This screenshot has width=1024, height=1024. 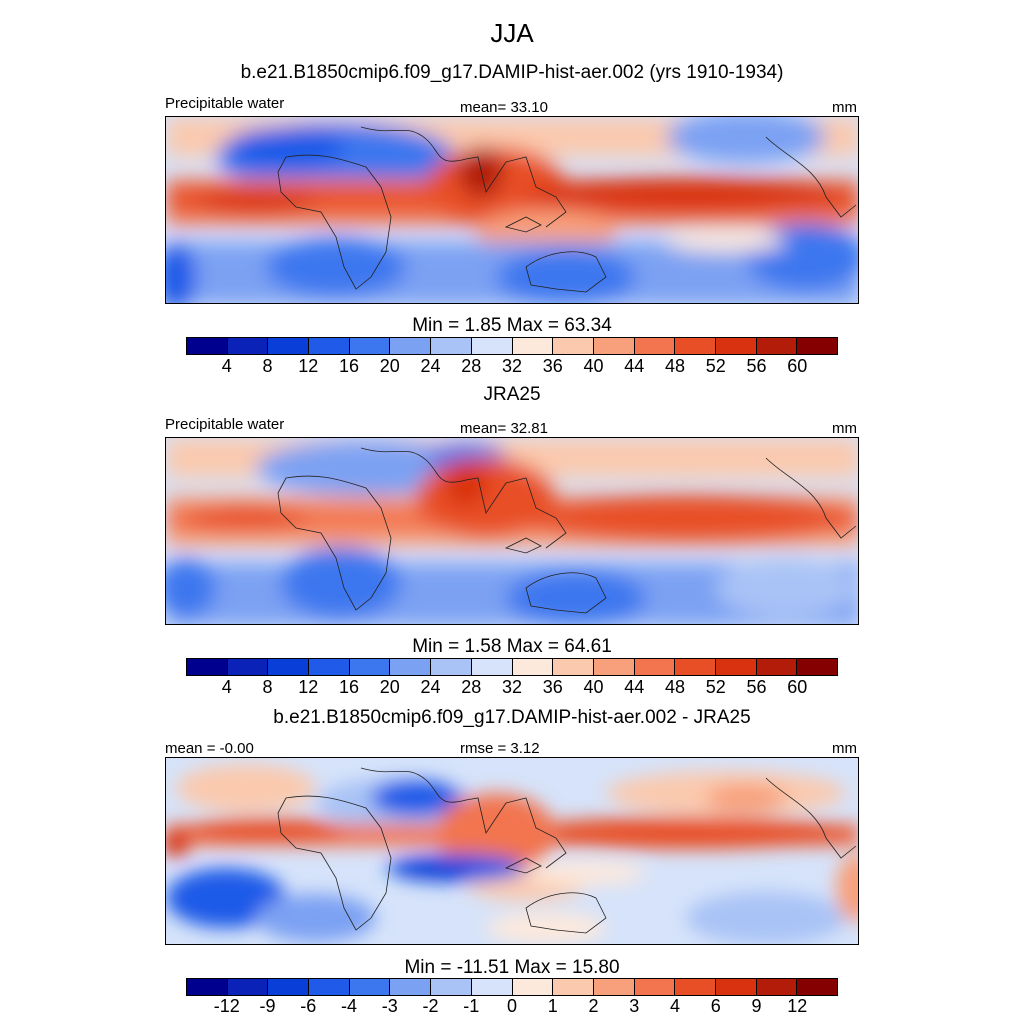 I want to click on panel-2-minmax: Min = 1.58 Max = 64.61, so click(x=512, y=646).